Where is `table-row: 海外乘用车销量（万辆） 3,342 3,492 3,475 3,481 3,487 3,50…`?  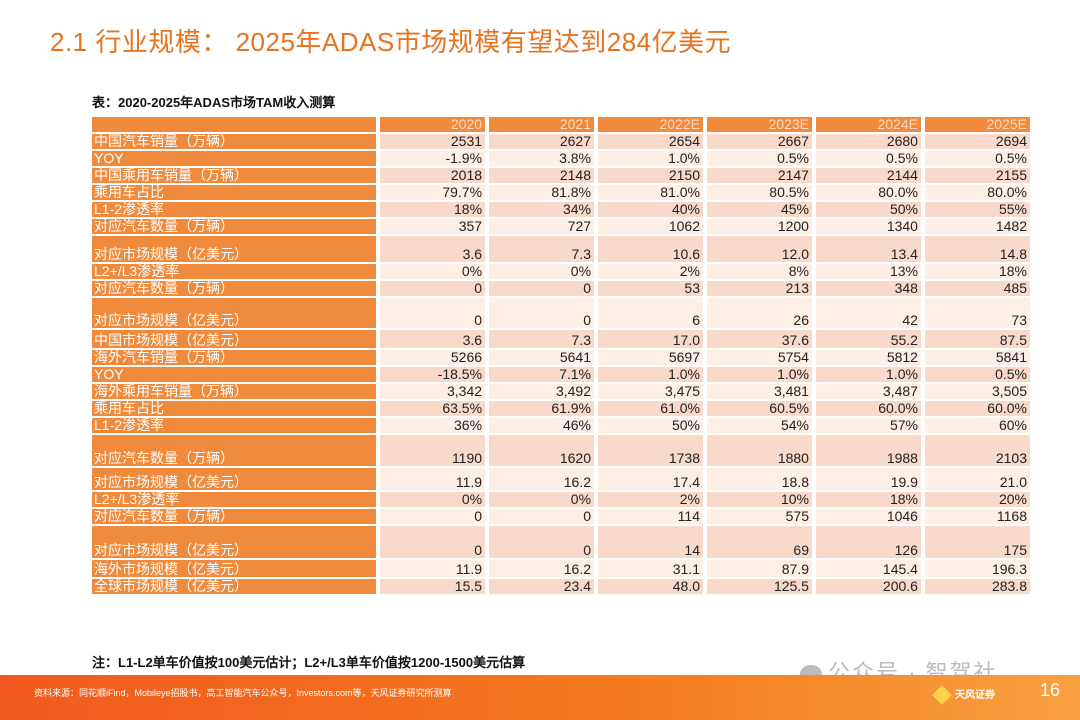 table-row: 海外乘用车销量（万辆） 3,342 3,492 3,475 3,481 3,487 3,50… is located at coordinates (563, 392).